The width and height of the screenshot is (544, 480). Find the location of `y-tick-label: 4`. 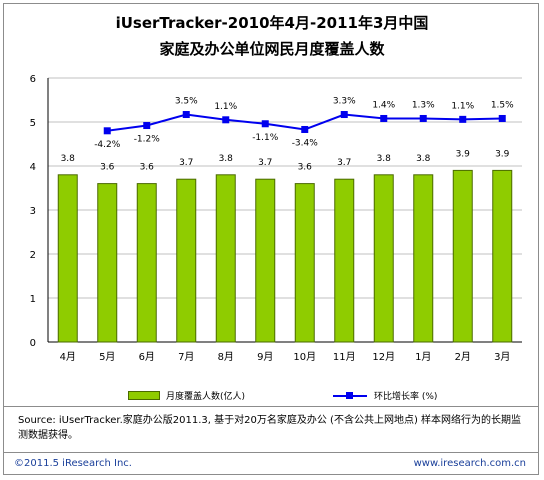

y-tick-label: 4 is located at coordinates (33, 167).